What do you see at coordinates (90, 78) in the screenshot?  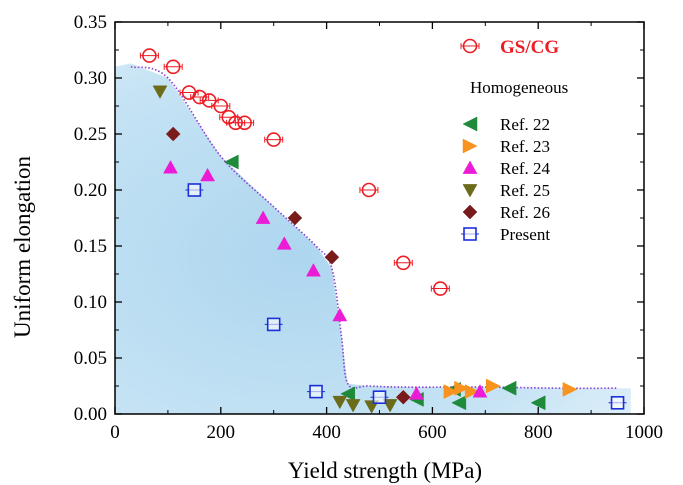 I see `y-tick-label: 0.30` at bounding box center [90, 78].